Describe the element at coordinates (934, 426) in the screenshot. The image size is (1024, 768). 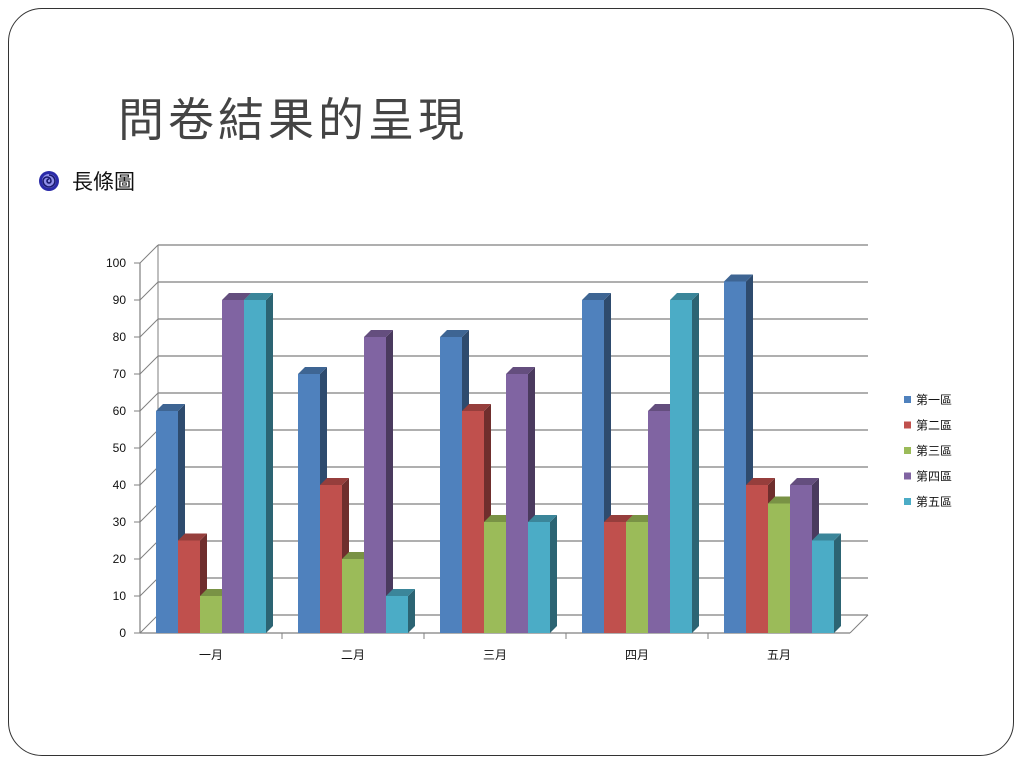
I see `legend-label: 第二區` at that location.